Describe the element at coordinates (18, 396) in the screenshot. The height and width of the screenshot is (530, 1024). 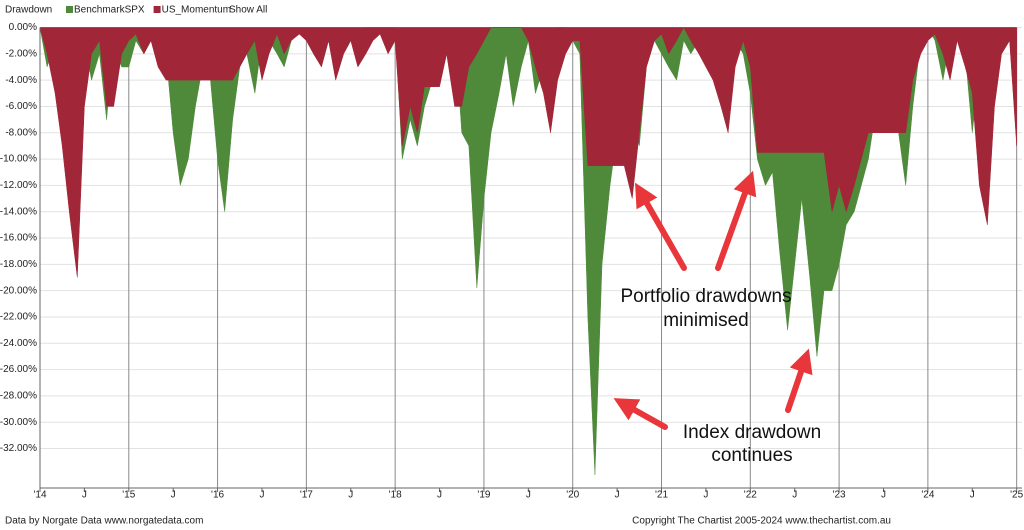
I see `y-tick-label: -28.00%` at that location.